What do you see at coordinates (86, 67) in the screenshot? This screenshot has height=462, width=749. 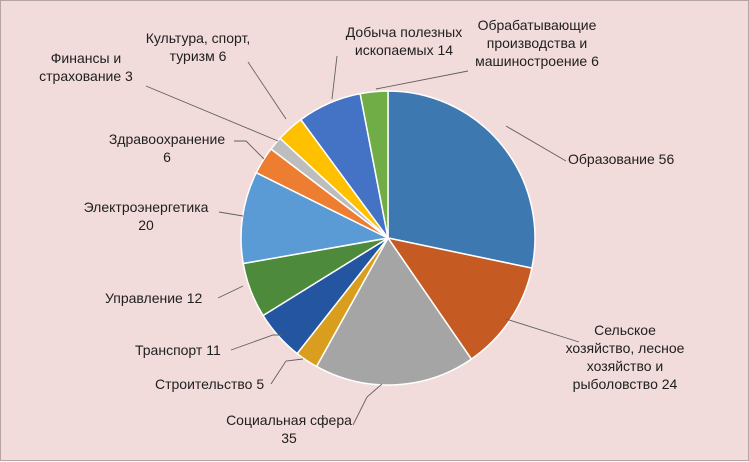 I see `slice-label-9: Финансы и страхование 3` at bounding box center [86, 67].